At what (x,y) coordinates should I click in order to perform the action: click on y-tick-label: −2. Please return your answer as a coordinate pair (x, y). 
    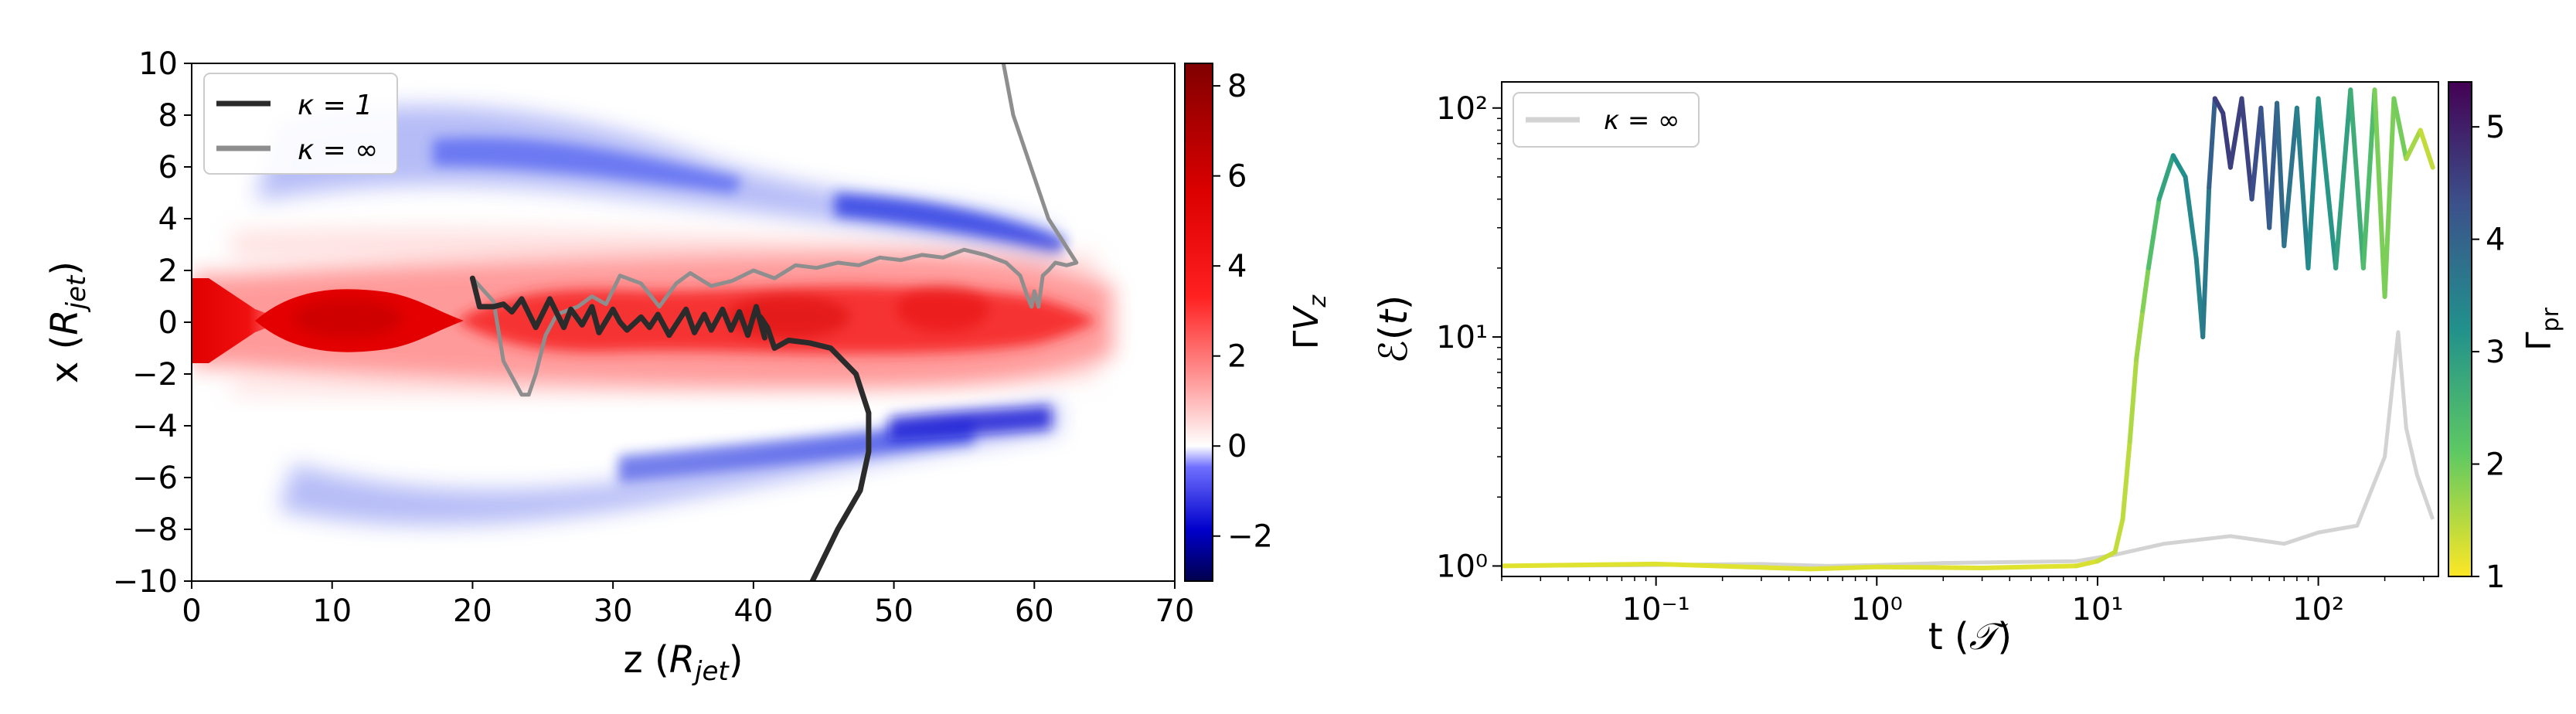
    Looking at the image, I should click on (155, 375).